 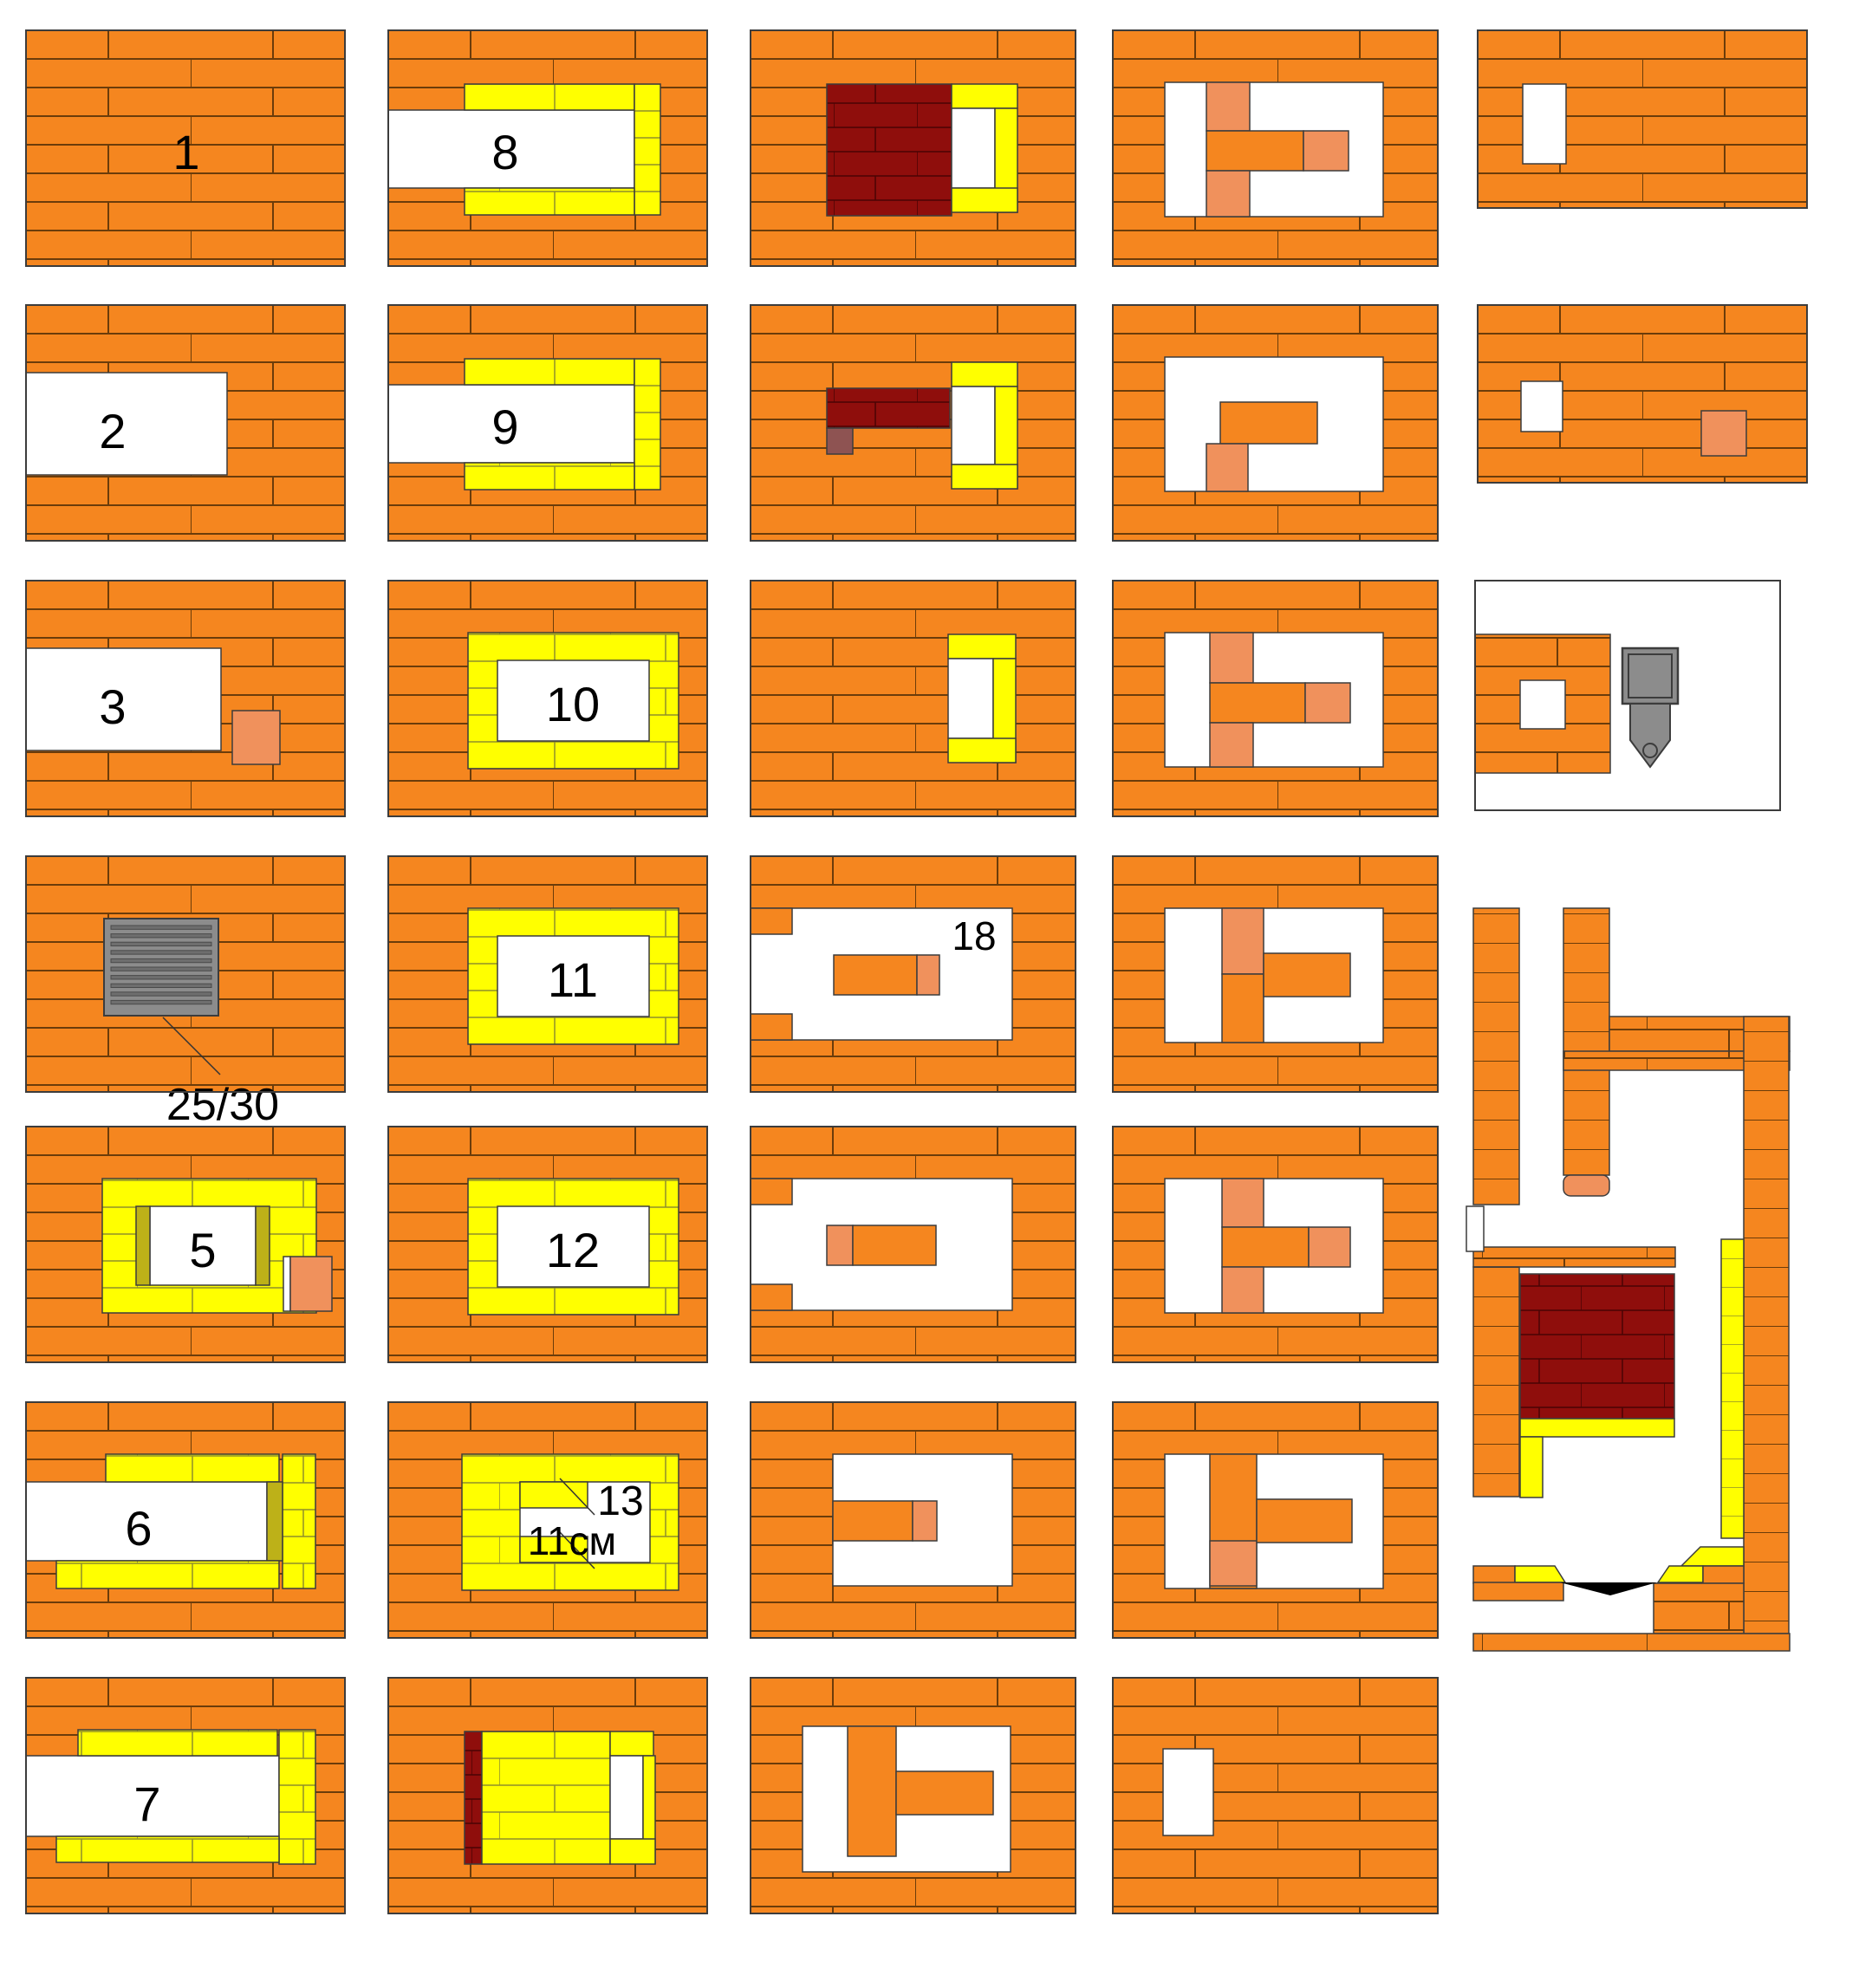 I want to click on course-r7c3, so click(x=913, y=1795).